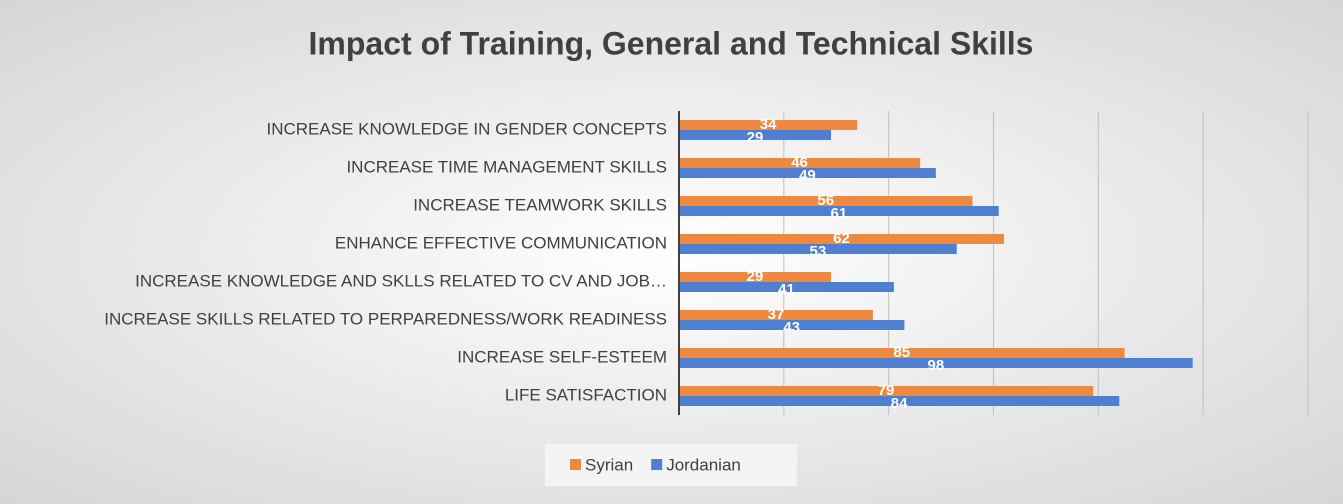 The image size is (1343, 504). I want to click on data-label: 41, so click(786, 289).